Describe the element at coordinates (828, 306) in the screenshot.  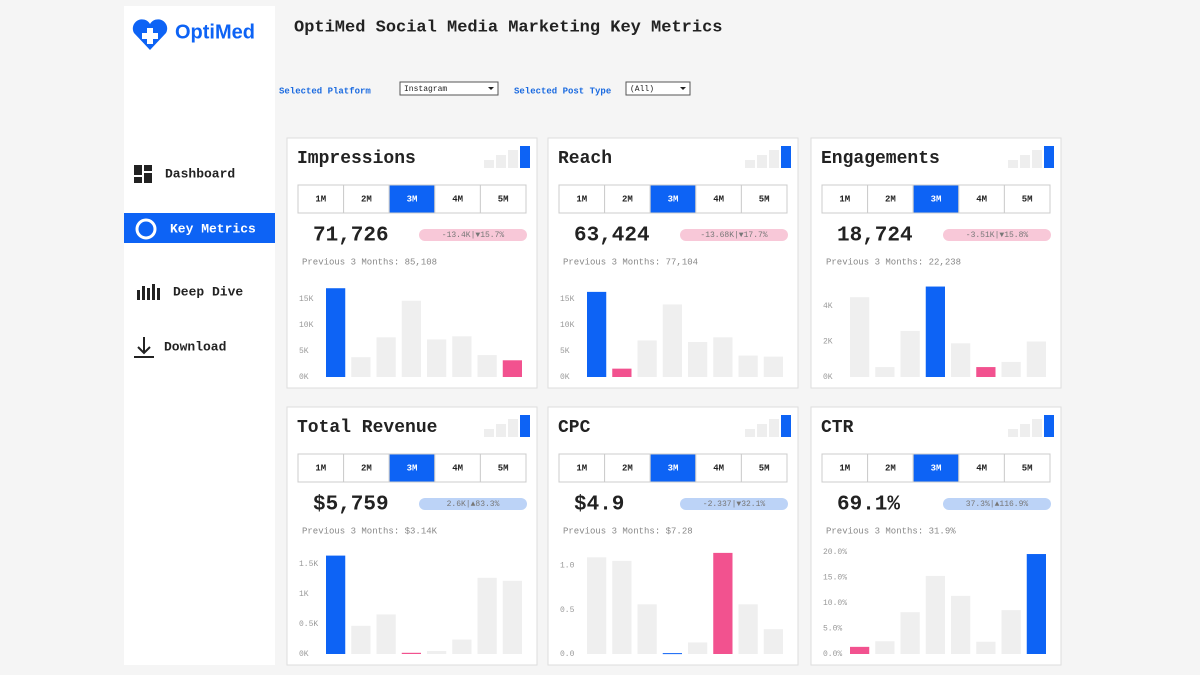
I see `y-tick-label: 4K` at that location.